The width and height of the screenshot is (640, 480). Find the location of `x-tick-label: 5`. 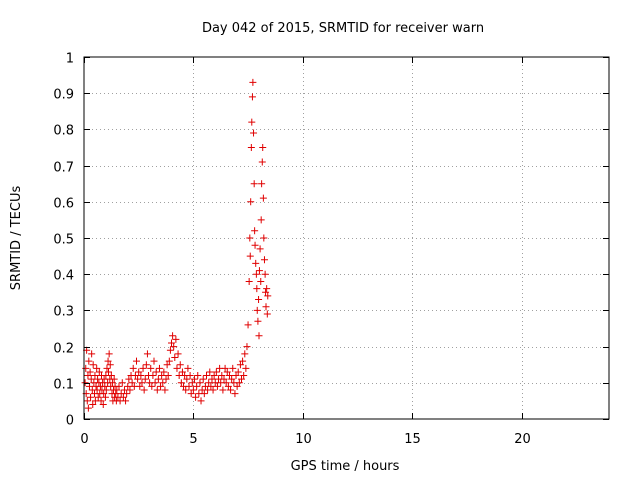

x-tick-label: 5 is located at coordinates (193, 439).